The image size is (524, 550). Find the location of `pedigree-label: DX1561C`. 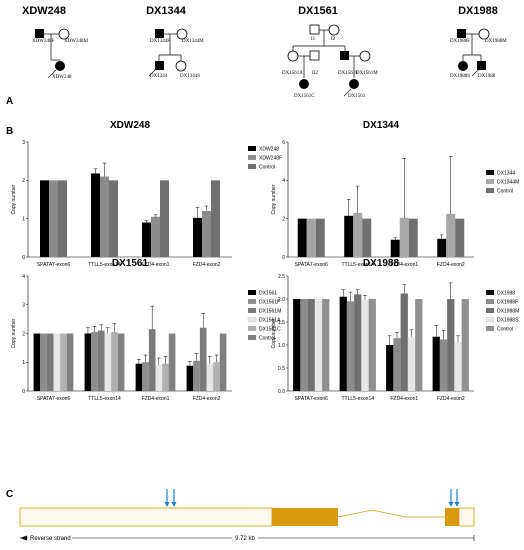

pedigree-label: DX1561C is located at coordinates (304, 96).